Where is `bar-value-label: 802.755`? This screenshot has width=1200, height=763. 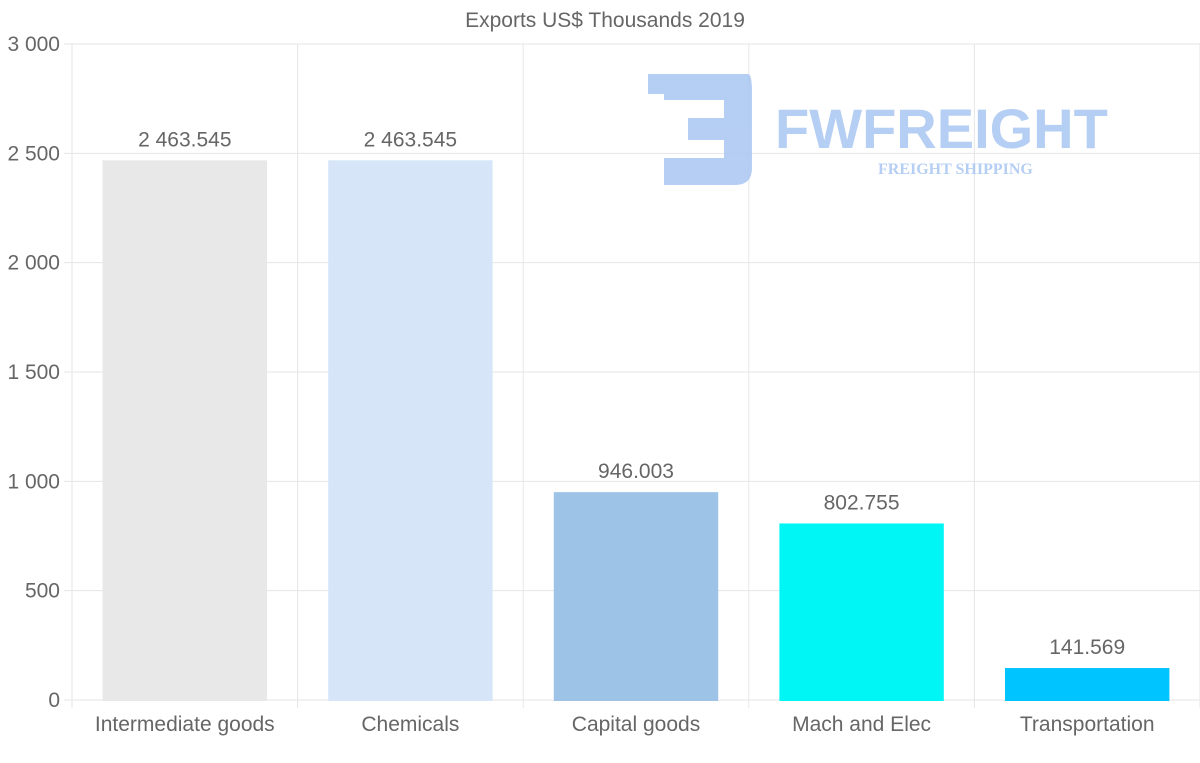
bar-value-label: 802.755 is located at coordinates (862, 502).